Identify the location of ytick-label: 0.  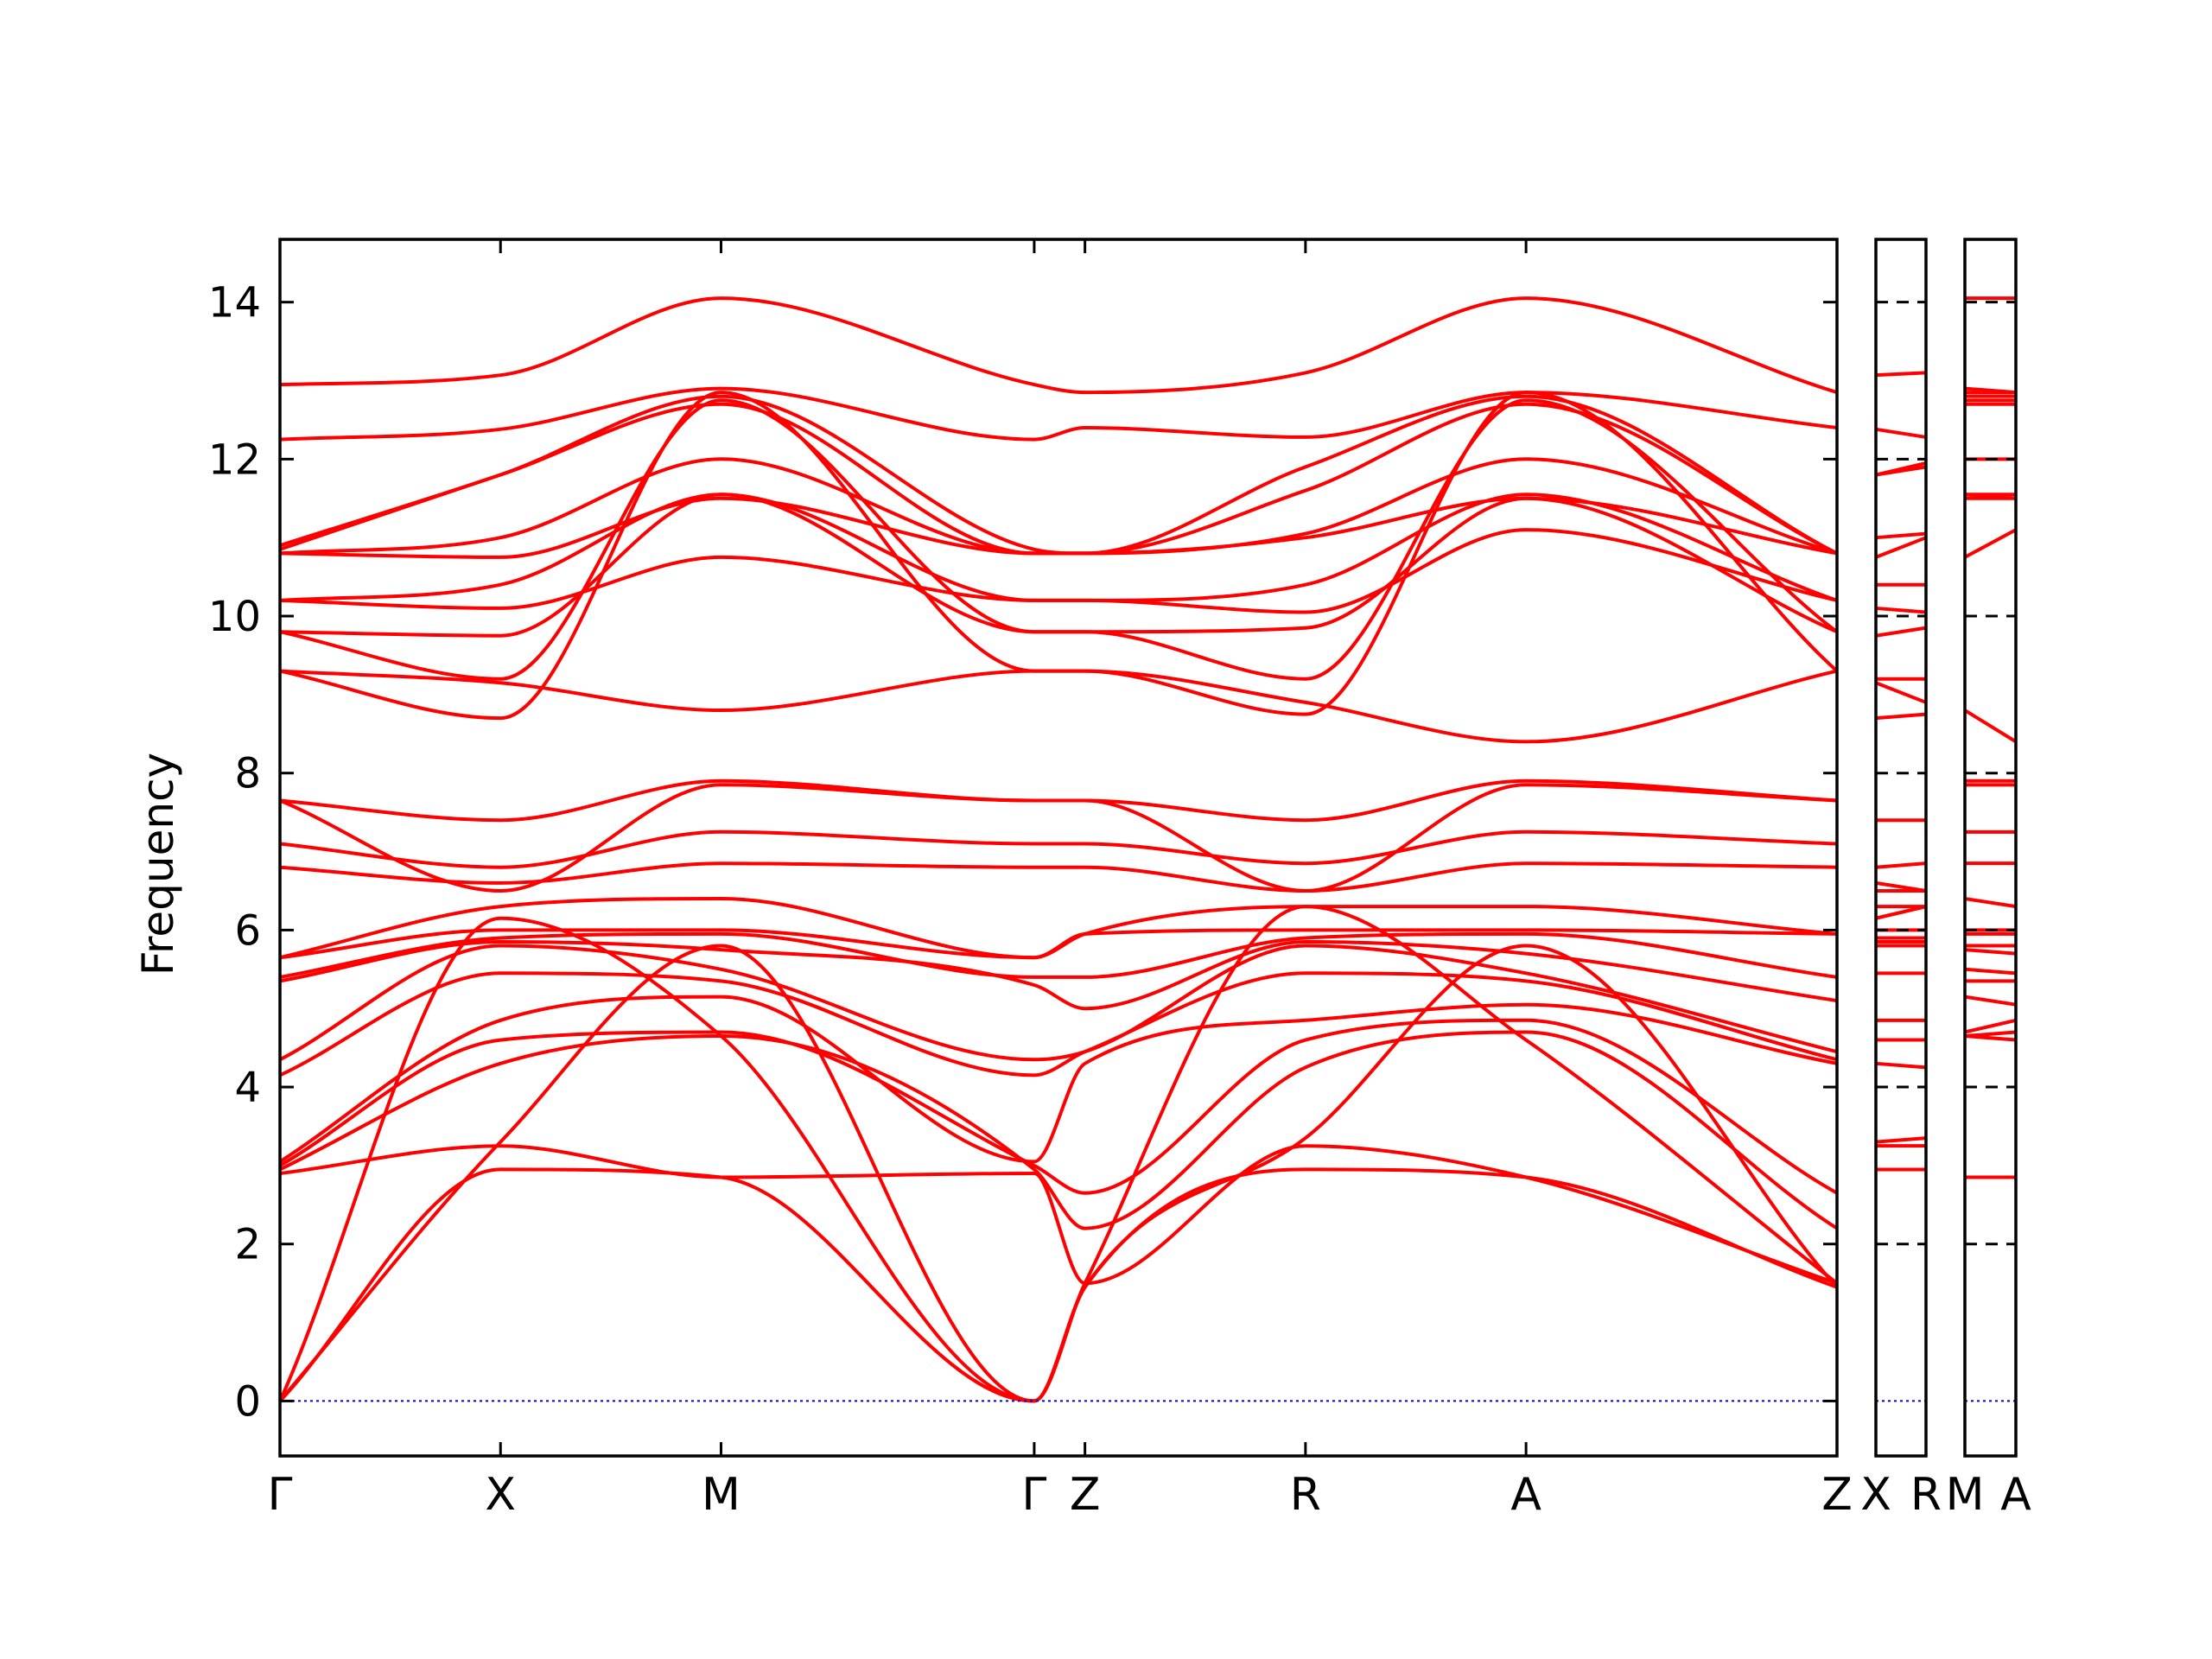
(247, 1401).